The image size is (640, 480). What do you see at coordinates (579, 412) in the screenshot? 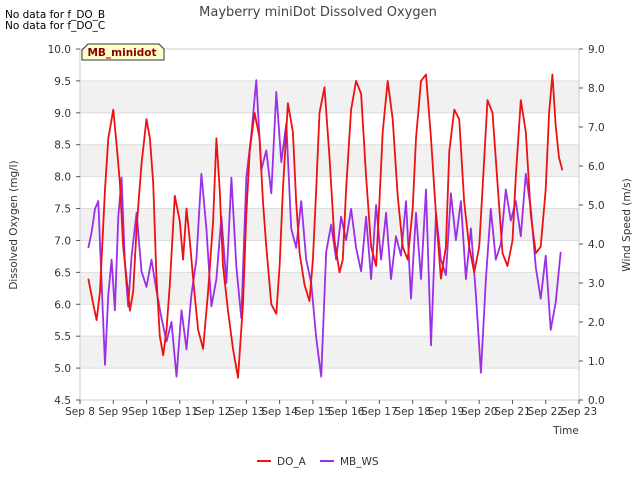
I see `x-tick-label: Sep 23` at bounding box center [579, 412].